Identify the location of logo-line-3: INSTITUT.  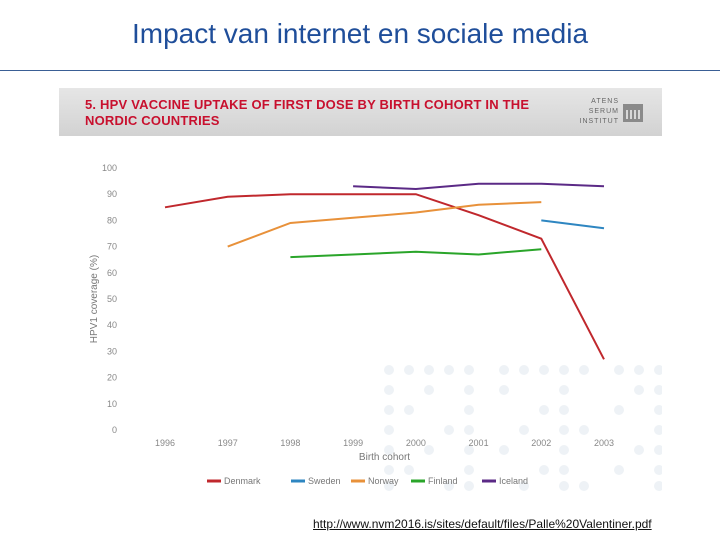
(599, 121).